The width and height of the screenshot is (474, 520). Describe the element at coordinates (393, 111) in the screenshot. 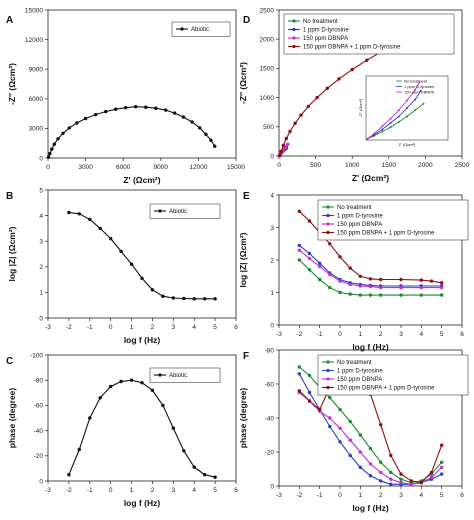

I see `inset-series-line` at that location.